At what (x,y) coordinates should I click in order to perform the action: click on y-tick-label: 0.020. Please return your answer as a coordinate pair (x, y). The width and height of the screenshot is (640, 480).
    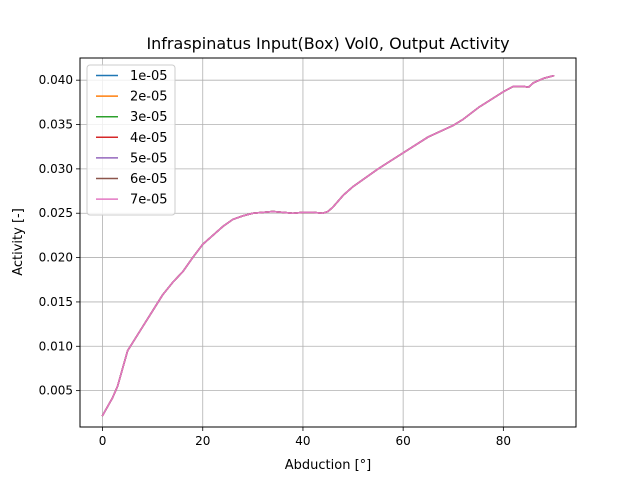
    Looking at the image, I should click on (56, 258).